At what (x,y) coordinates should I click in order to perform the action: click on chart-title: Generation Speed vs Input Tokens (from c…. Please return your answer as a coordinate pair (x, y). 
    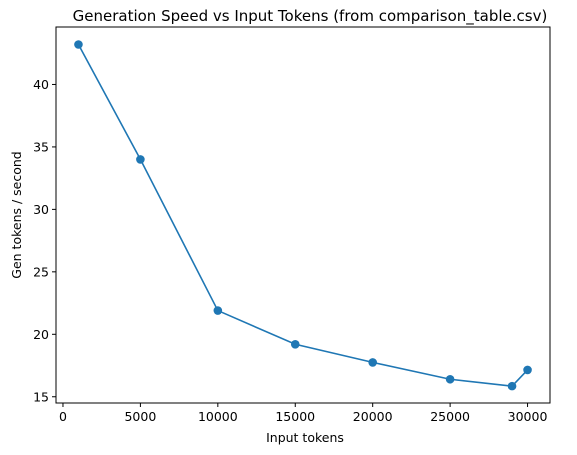
    Looking at the image, I should click on (310, 16).